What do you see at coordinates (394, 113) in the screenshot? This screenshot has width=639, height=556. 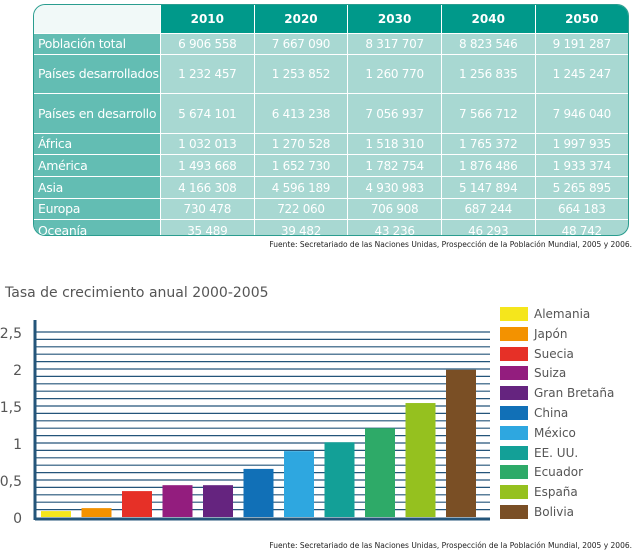 I see `cell-value: 7 056 937` at bounding box center [394, 113].